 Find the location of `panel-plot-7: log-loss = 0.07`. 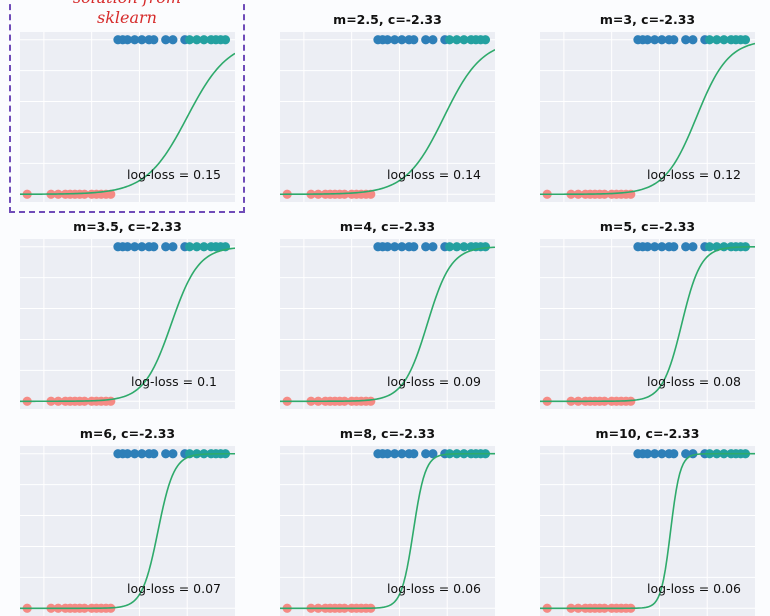

panel-plot-7: log-loss = 0.07 is located at coordinates (127, 531).